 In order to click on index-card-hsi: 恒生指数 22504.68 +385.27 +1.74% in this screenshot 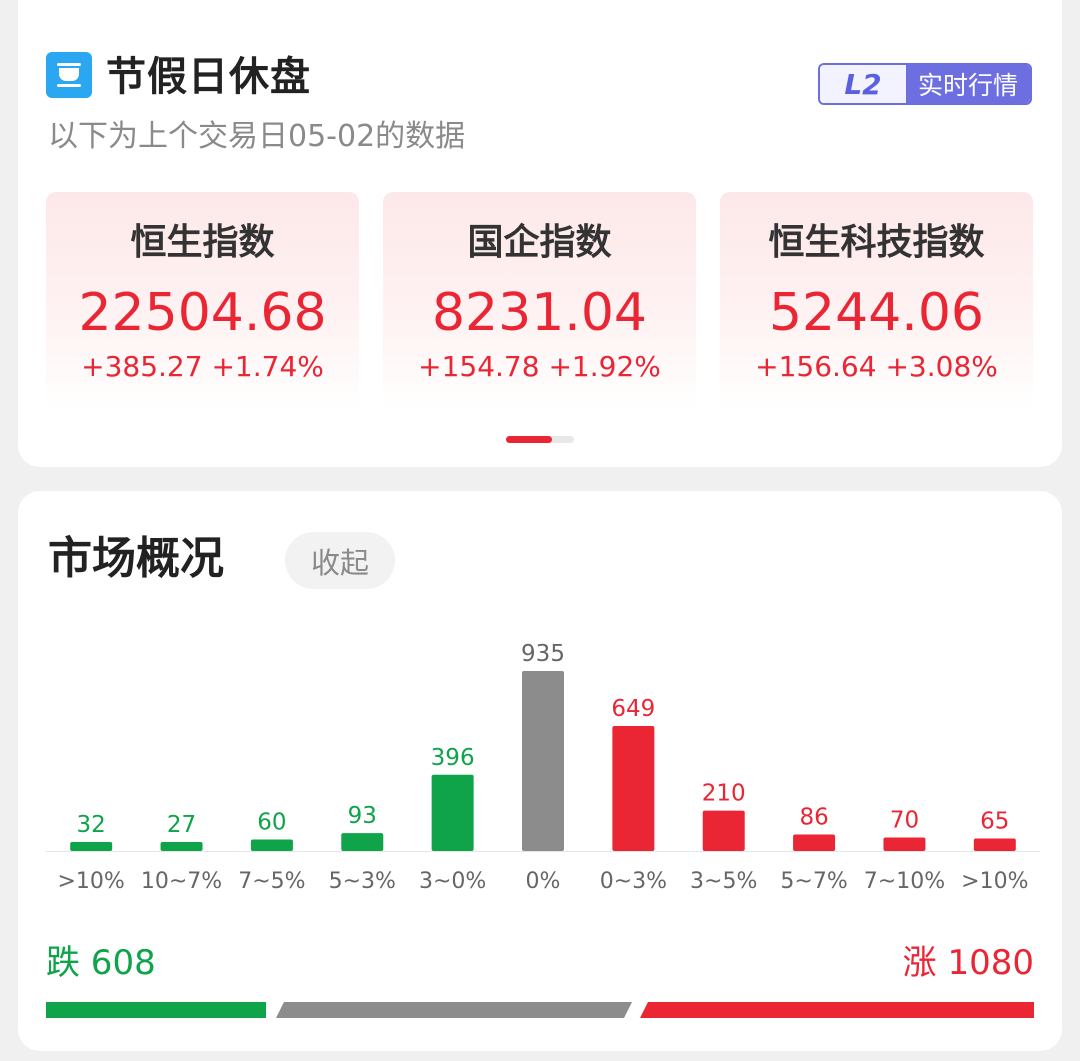, I will do `click(202, 301)`.